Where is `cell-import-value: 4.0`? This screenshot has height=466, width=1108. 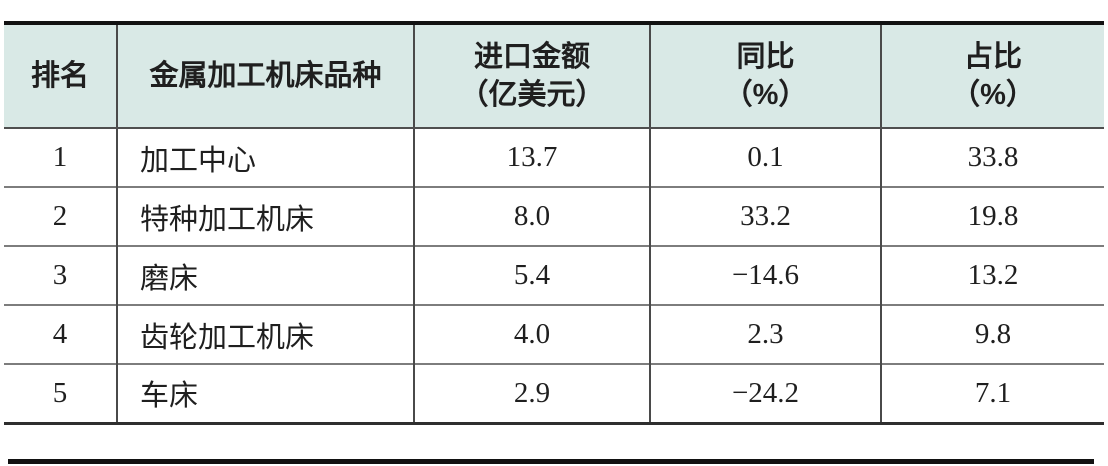 cell-import-value: 4.0 is located at coordinates (531, 334).